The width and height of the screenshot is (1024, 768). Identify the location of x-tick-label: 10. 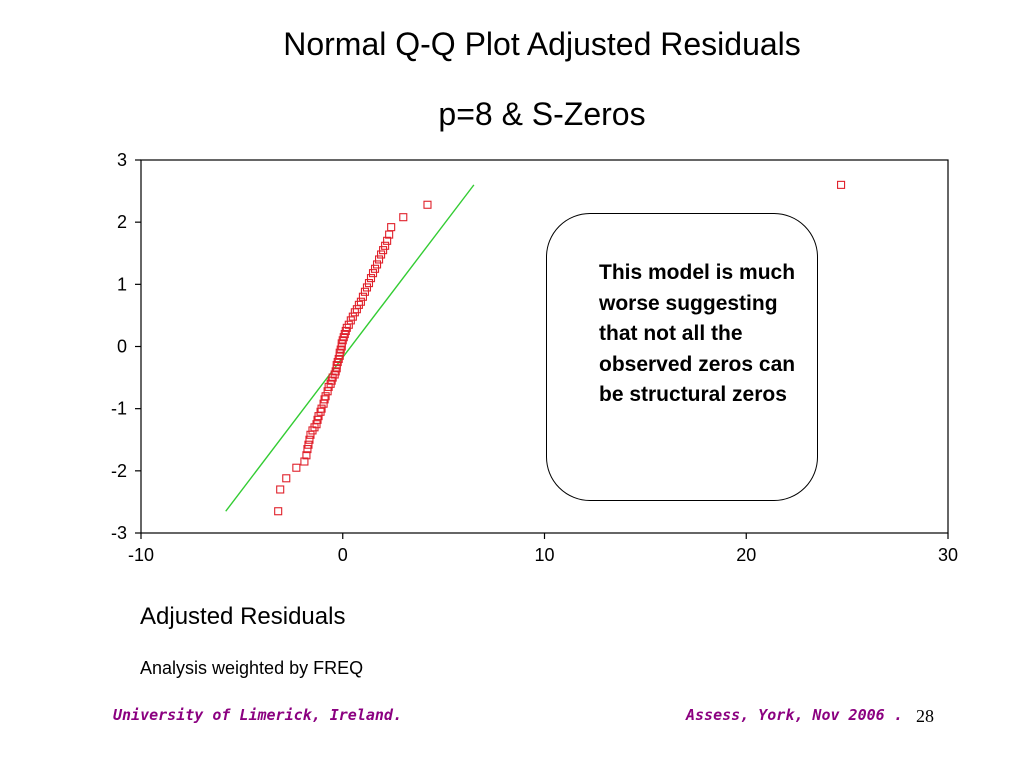
(544, 555).